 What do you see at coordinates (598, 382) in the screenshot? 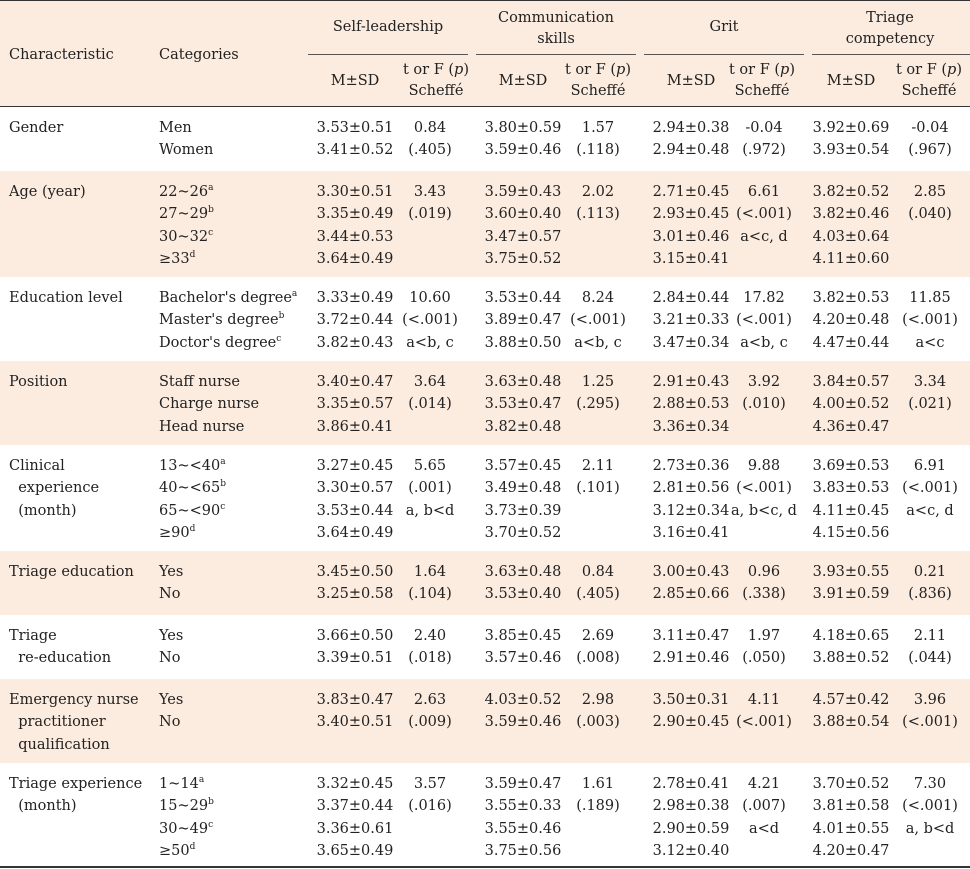
I see `test-value: 1.25` at bounding box center [598, 382].